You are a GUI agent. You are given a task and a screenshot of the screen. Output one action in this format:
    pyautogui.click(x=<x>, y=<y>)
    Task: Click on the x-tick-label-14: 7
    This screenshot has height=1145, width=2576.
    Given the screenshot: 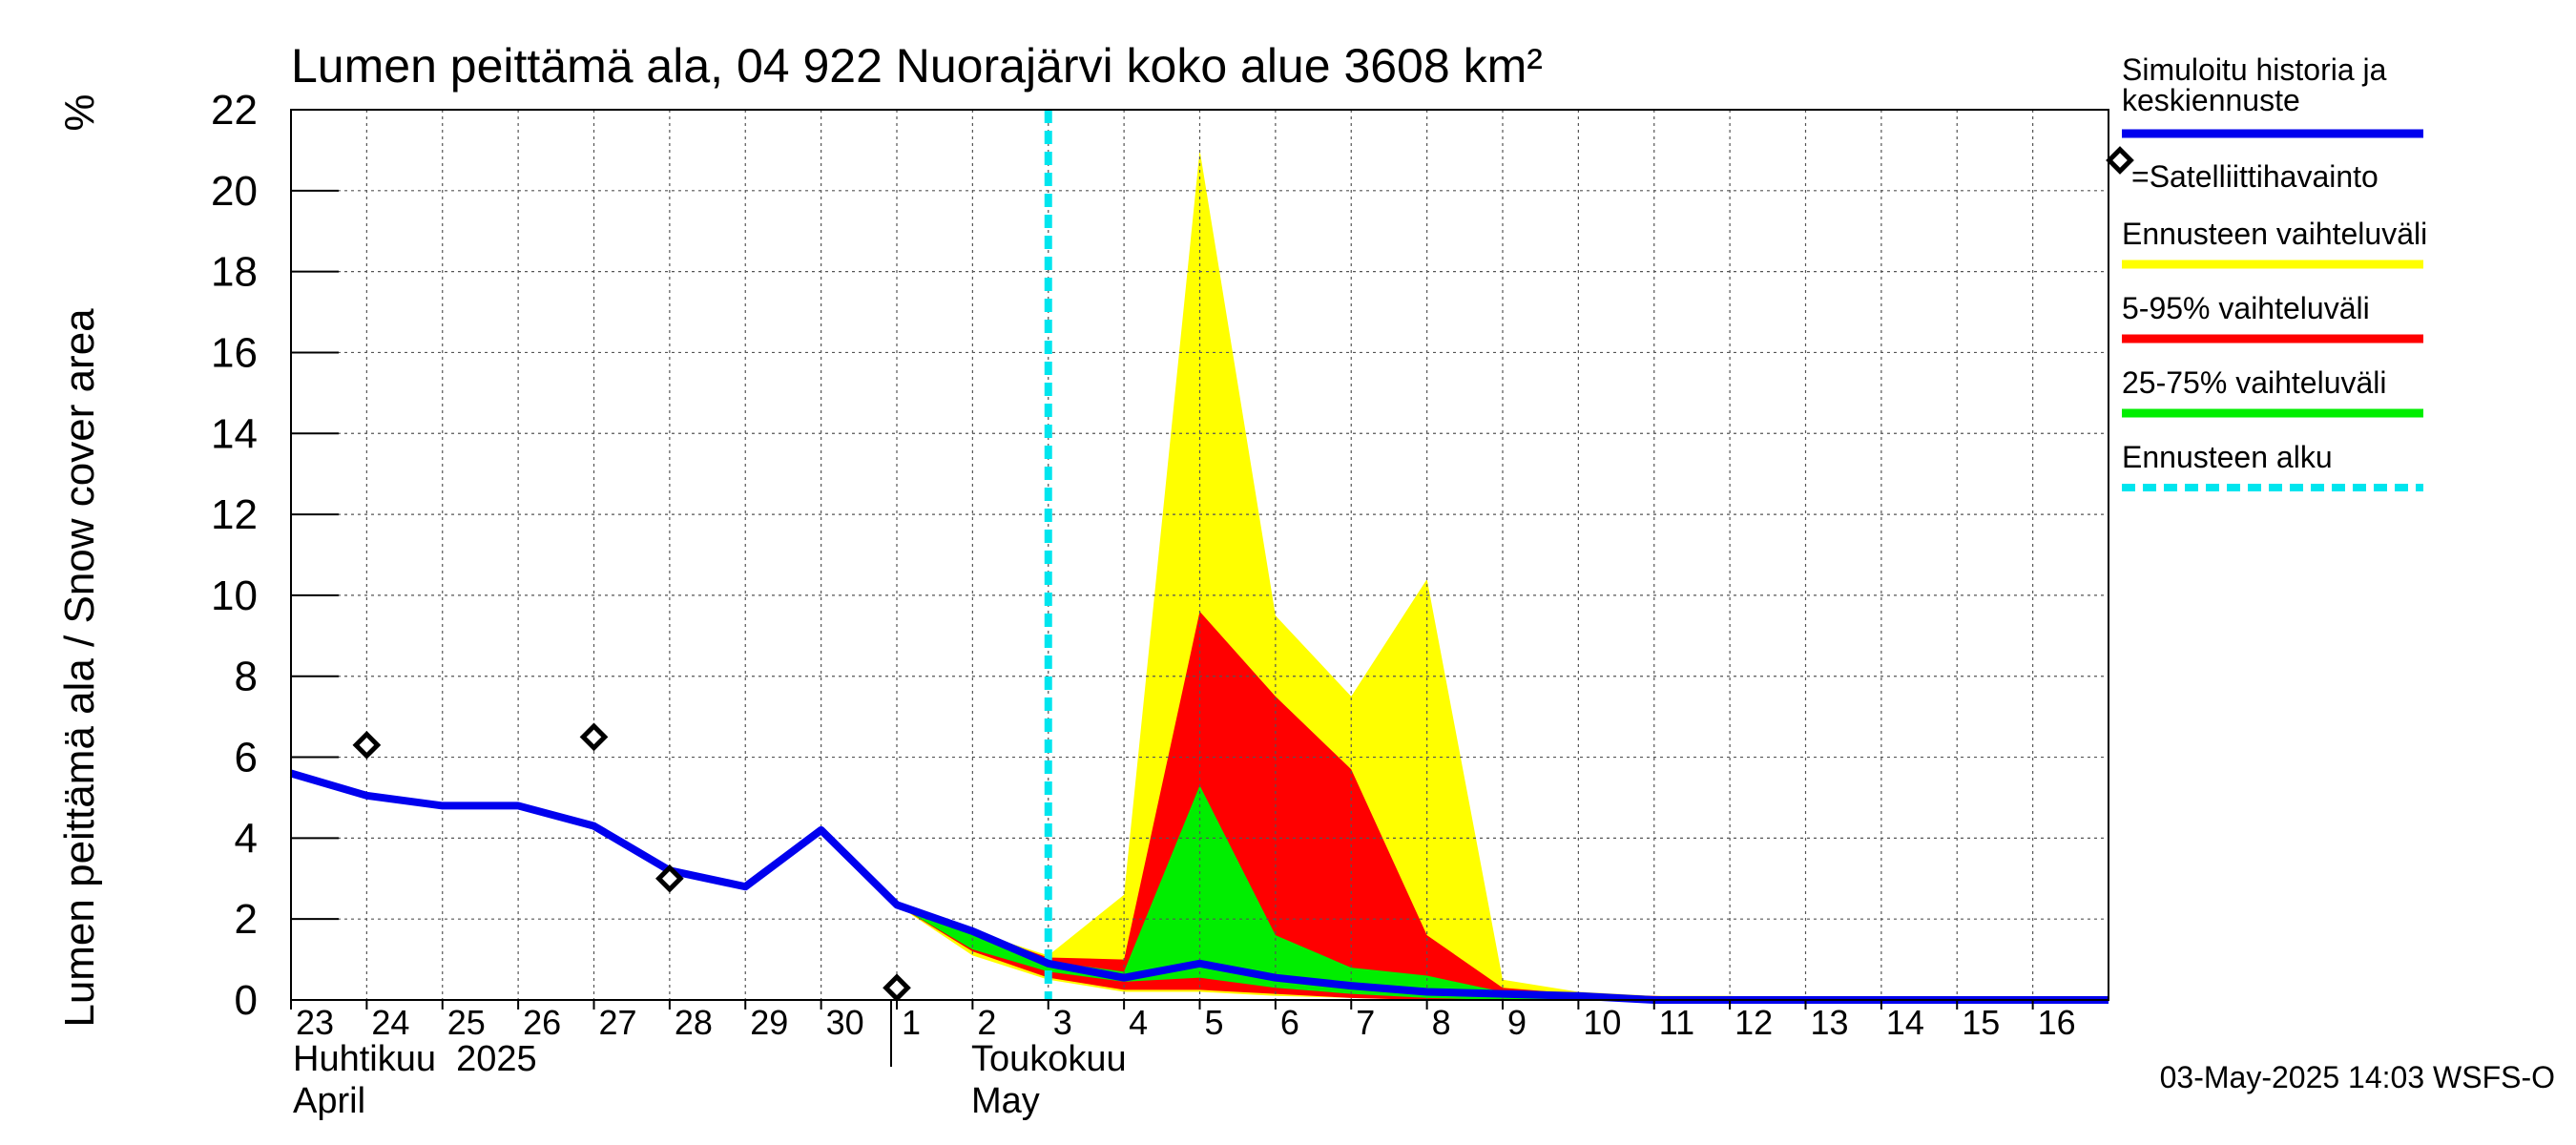 What is the action you would take?
    pyautogui.click(x=1365, y=1022)
    